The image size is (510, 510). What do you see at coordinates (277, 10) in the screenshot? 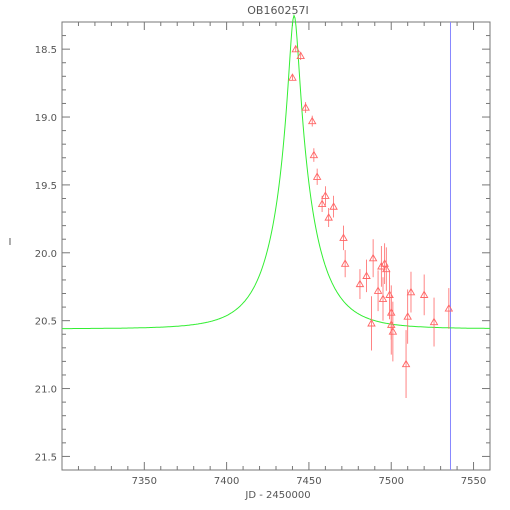
I see `chart-title: OB160257I` at bounding box center [277, 10].